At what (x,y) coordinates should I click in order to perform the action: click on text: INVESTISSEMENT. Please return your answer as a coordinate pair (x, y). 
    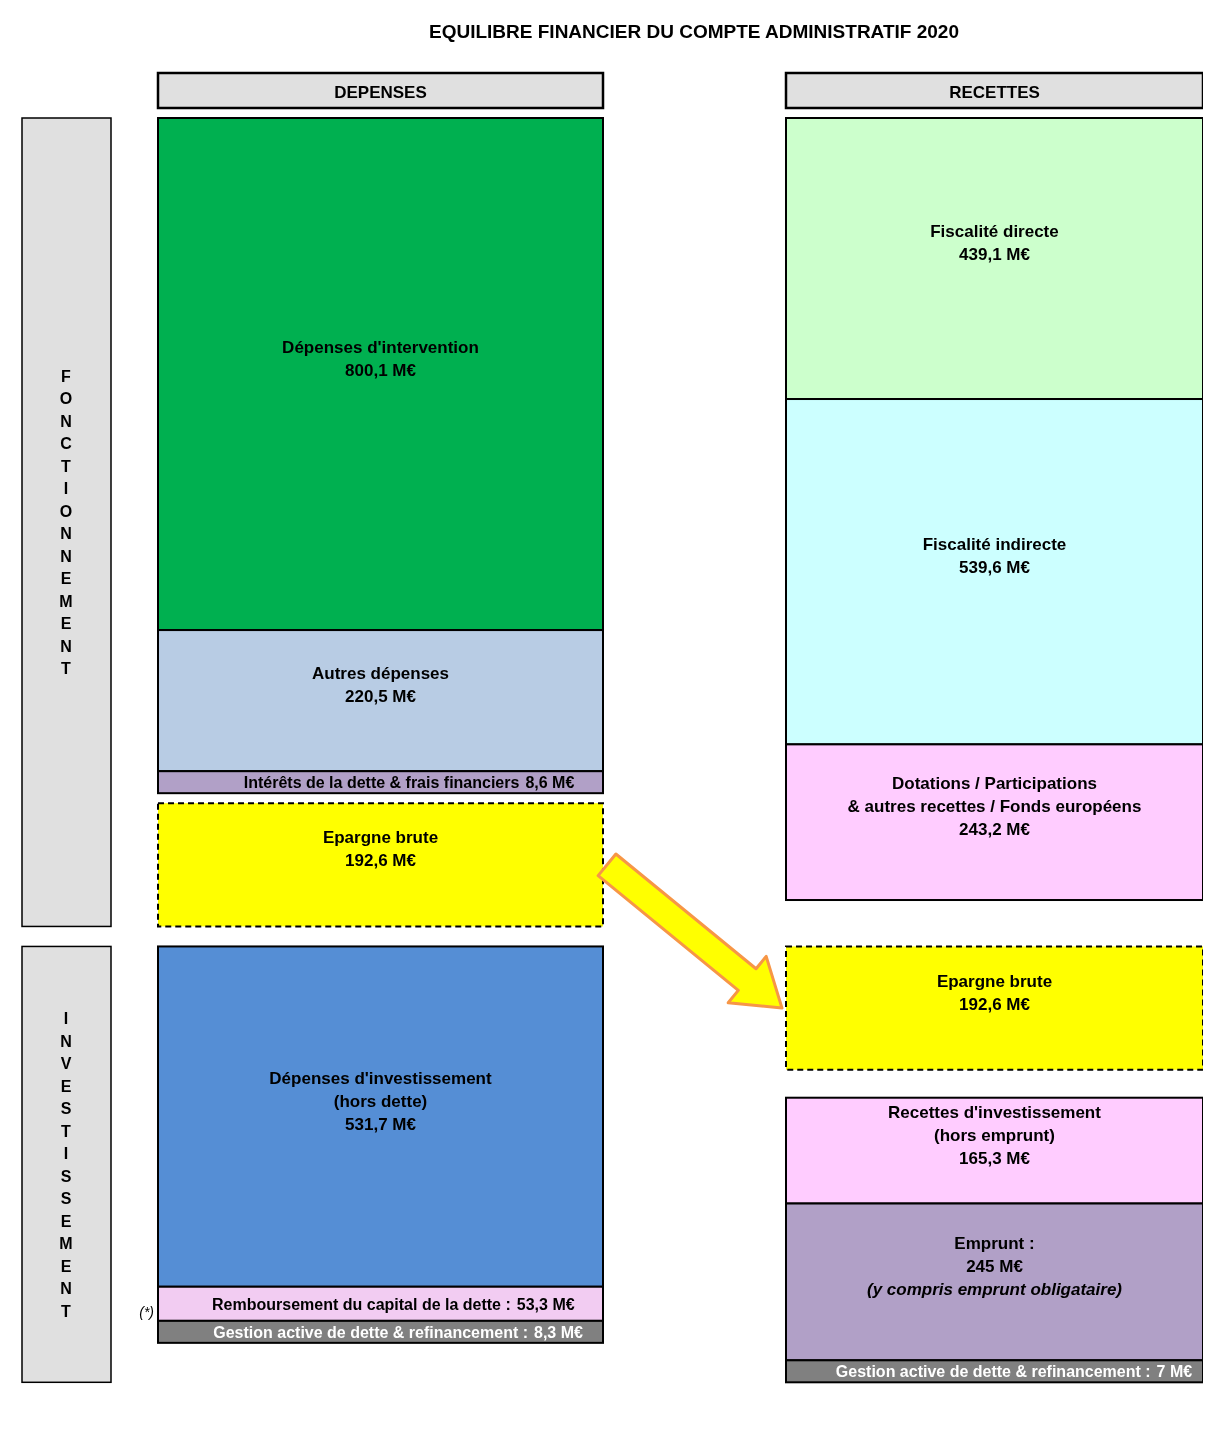
    Looking at the image, I should click on (66, 1165).